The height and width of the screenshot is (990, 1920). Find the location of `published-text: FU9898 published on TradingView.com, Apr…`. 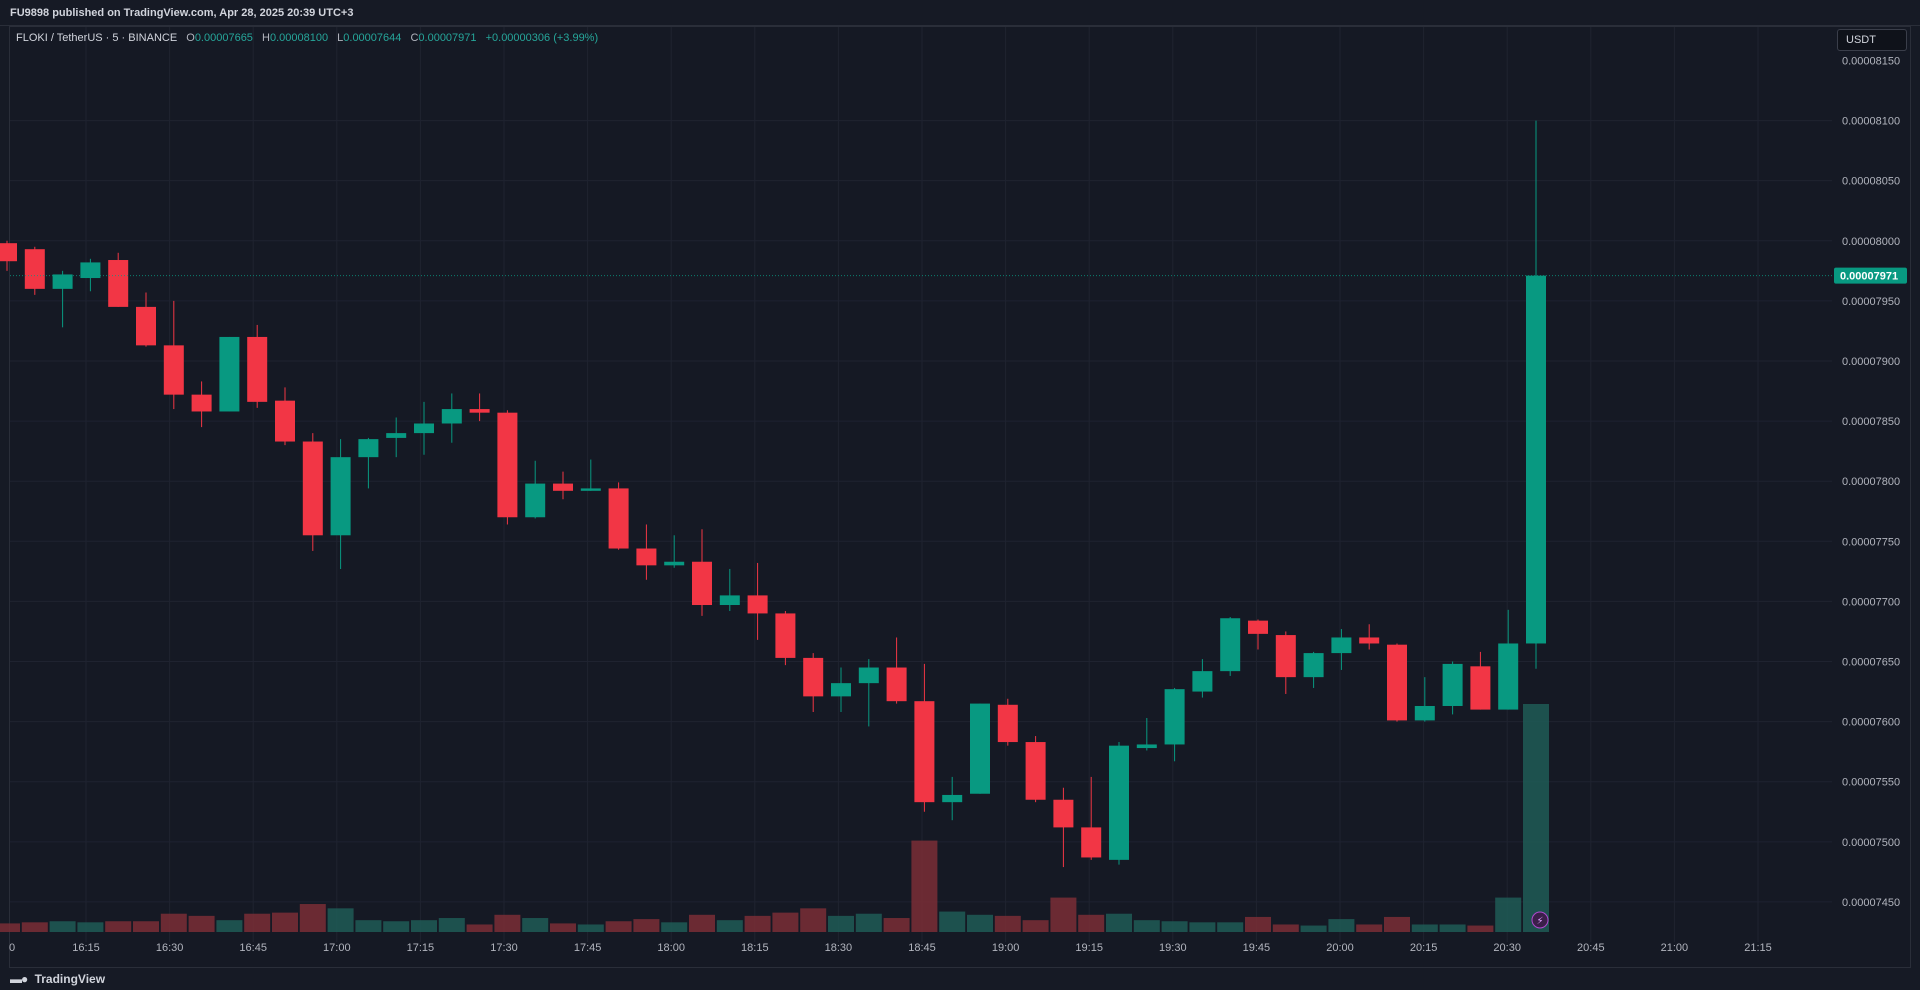

published-text: FU9898 published on TradingView.com, Apr… is located at coordinates (182, 13).